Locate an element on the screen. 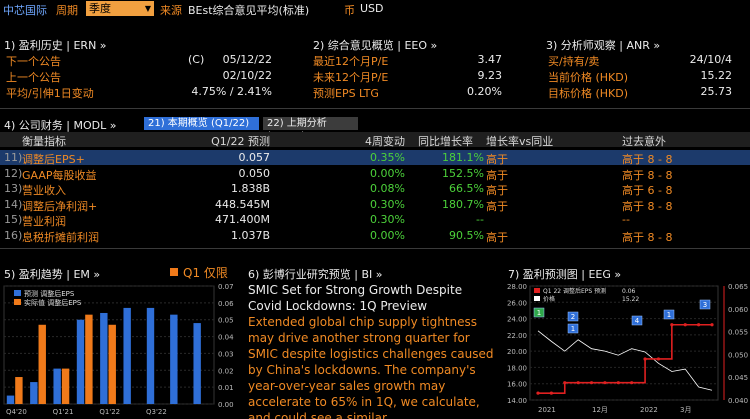 This screenshot has height=419, width=750. ern-section-title: 1) 盈利历史 | ERN » is located at coordinates (55, 45).